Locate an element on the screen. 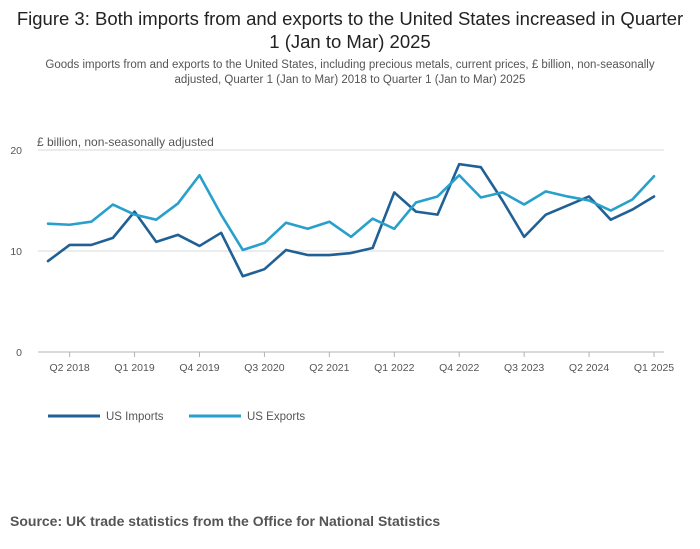  legend: US Imports US Exports is located at coordinates (176, 417).